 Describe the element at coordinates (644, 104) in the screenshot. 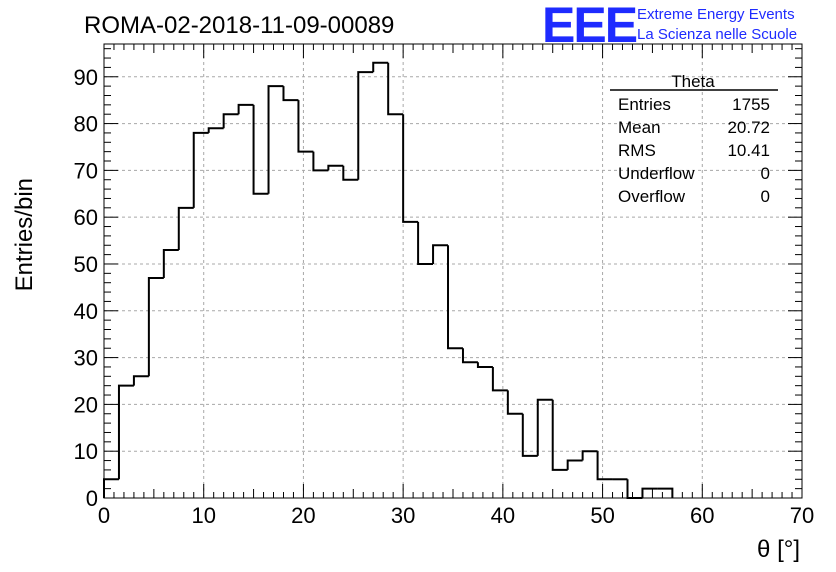

I see `stats-label-entries: Entries` at that location.